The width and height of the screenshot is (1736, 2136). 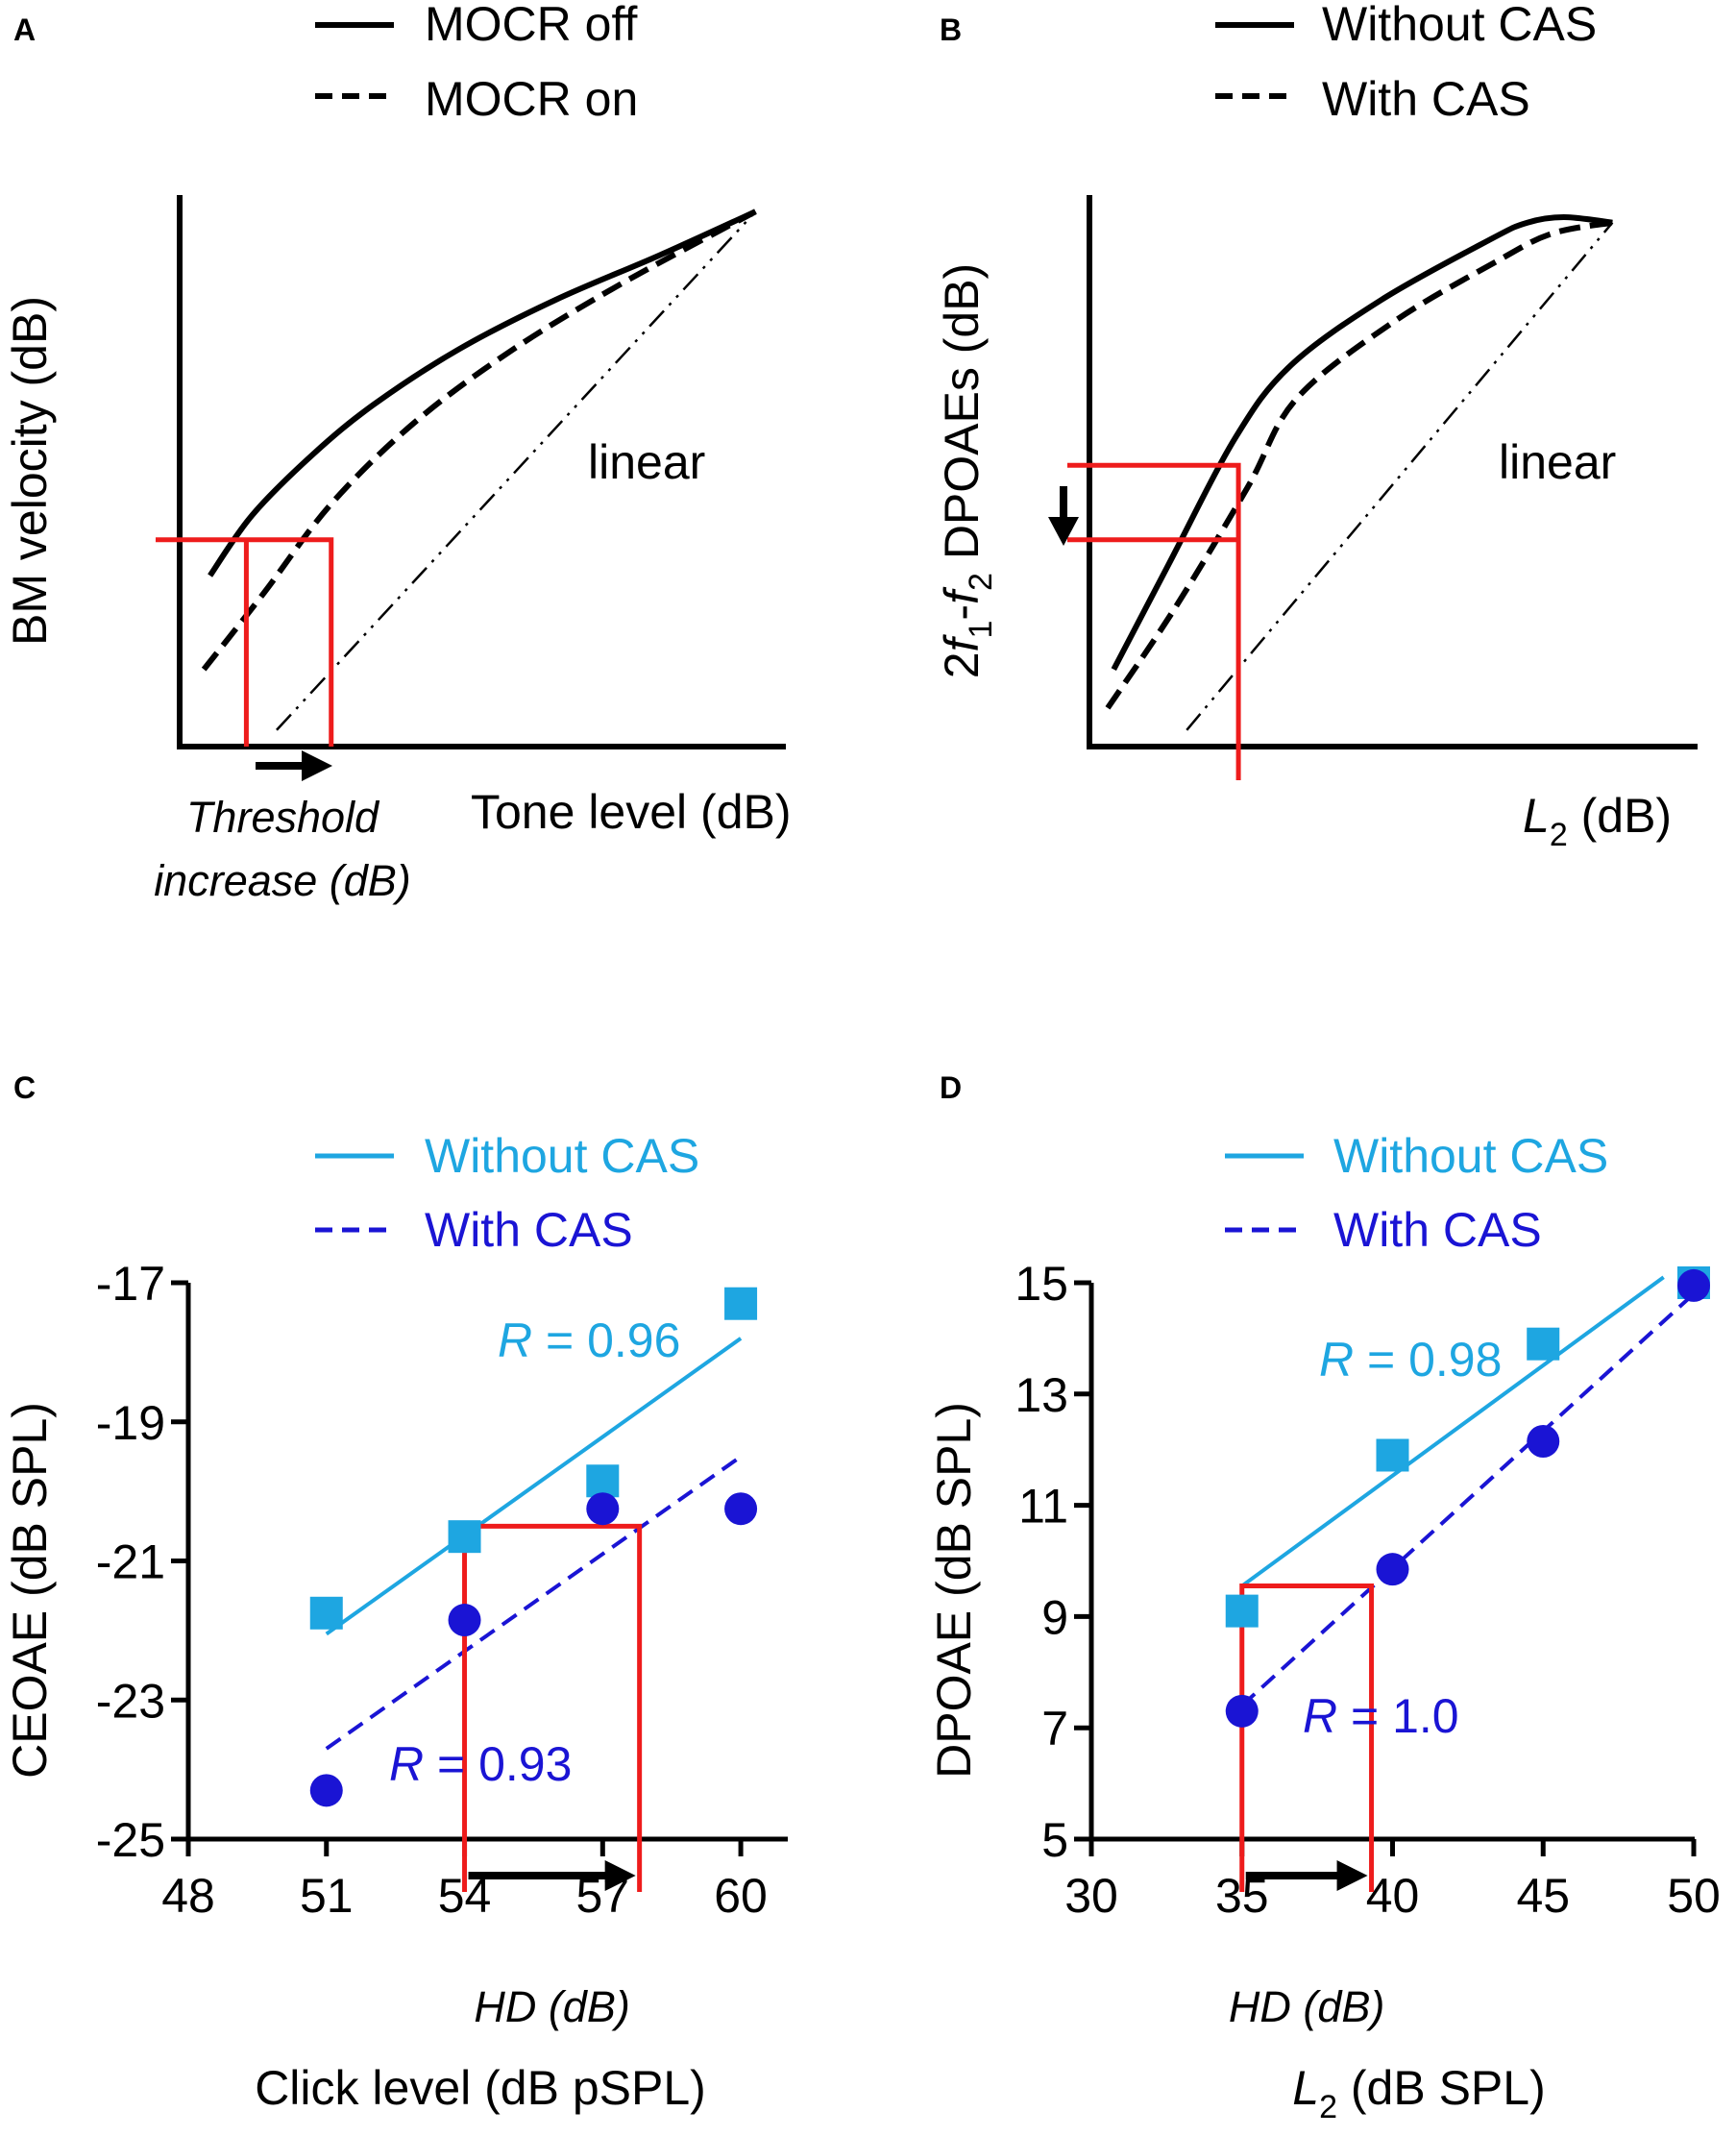 What do you see at coordinates (1557, 462) in the screenshot?
I see `panel-b-linear-label: linear` at bounding box center [1557, 462].